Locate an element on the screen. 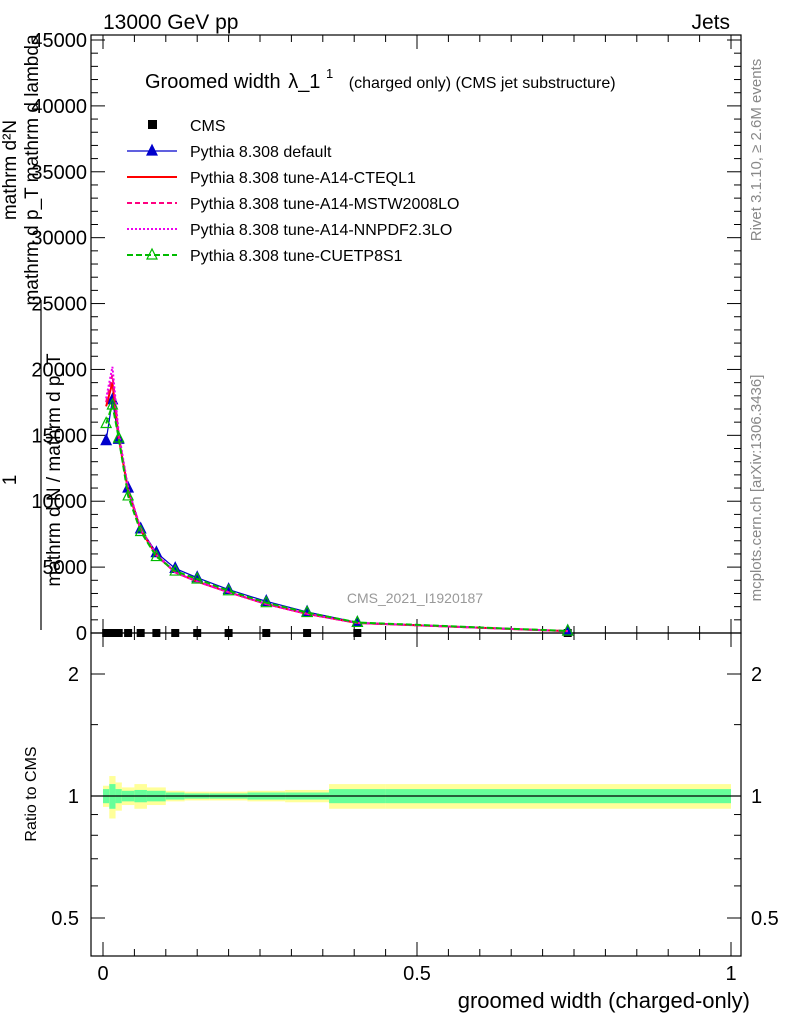 The image size is (786, 1024). chart-title-lambda: λ_1 is located at coordinates (304, 82).